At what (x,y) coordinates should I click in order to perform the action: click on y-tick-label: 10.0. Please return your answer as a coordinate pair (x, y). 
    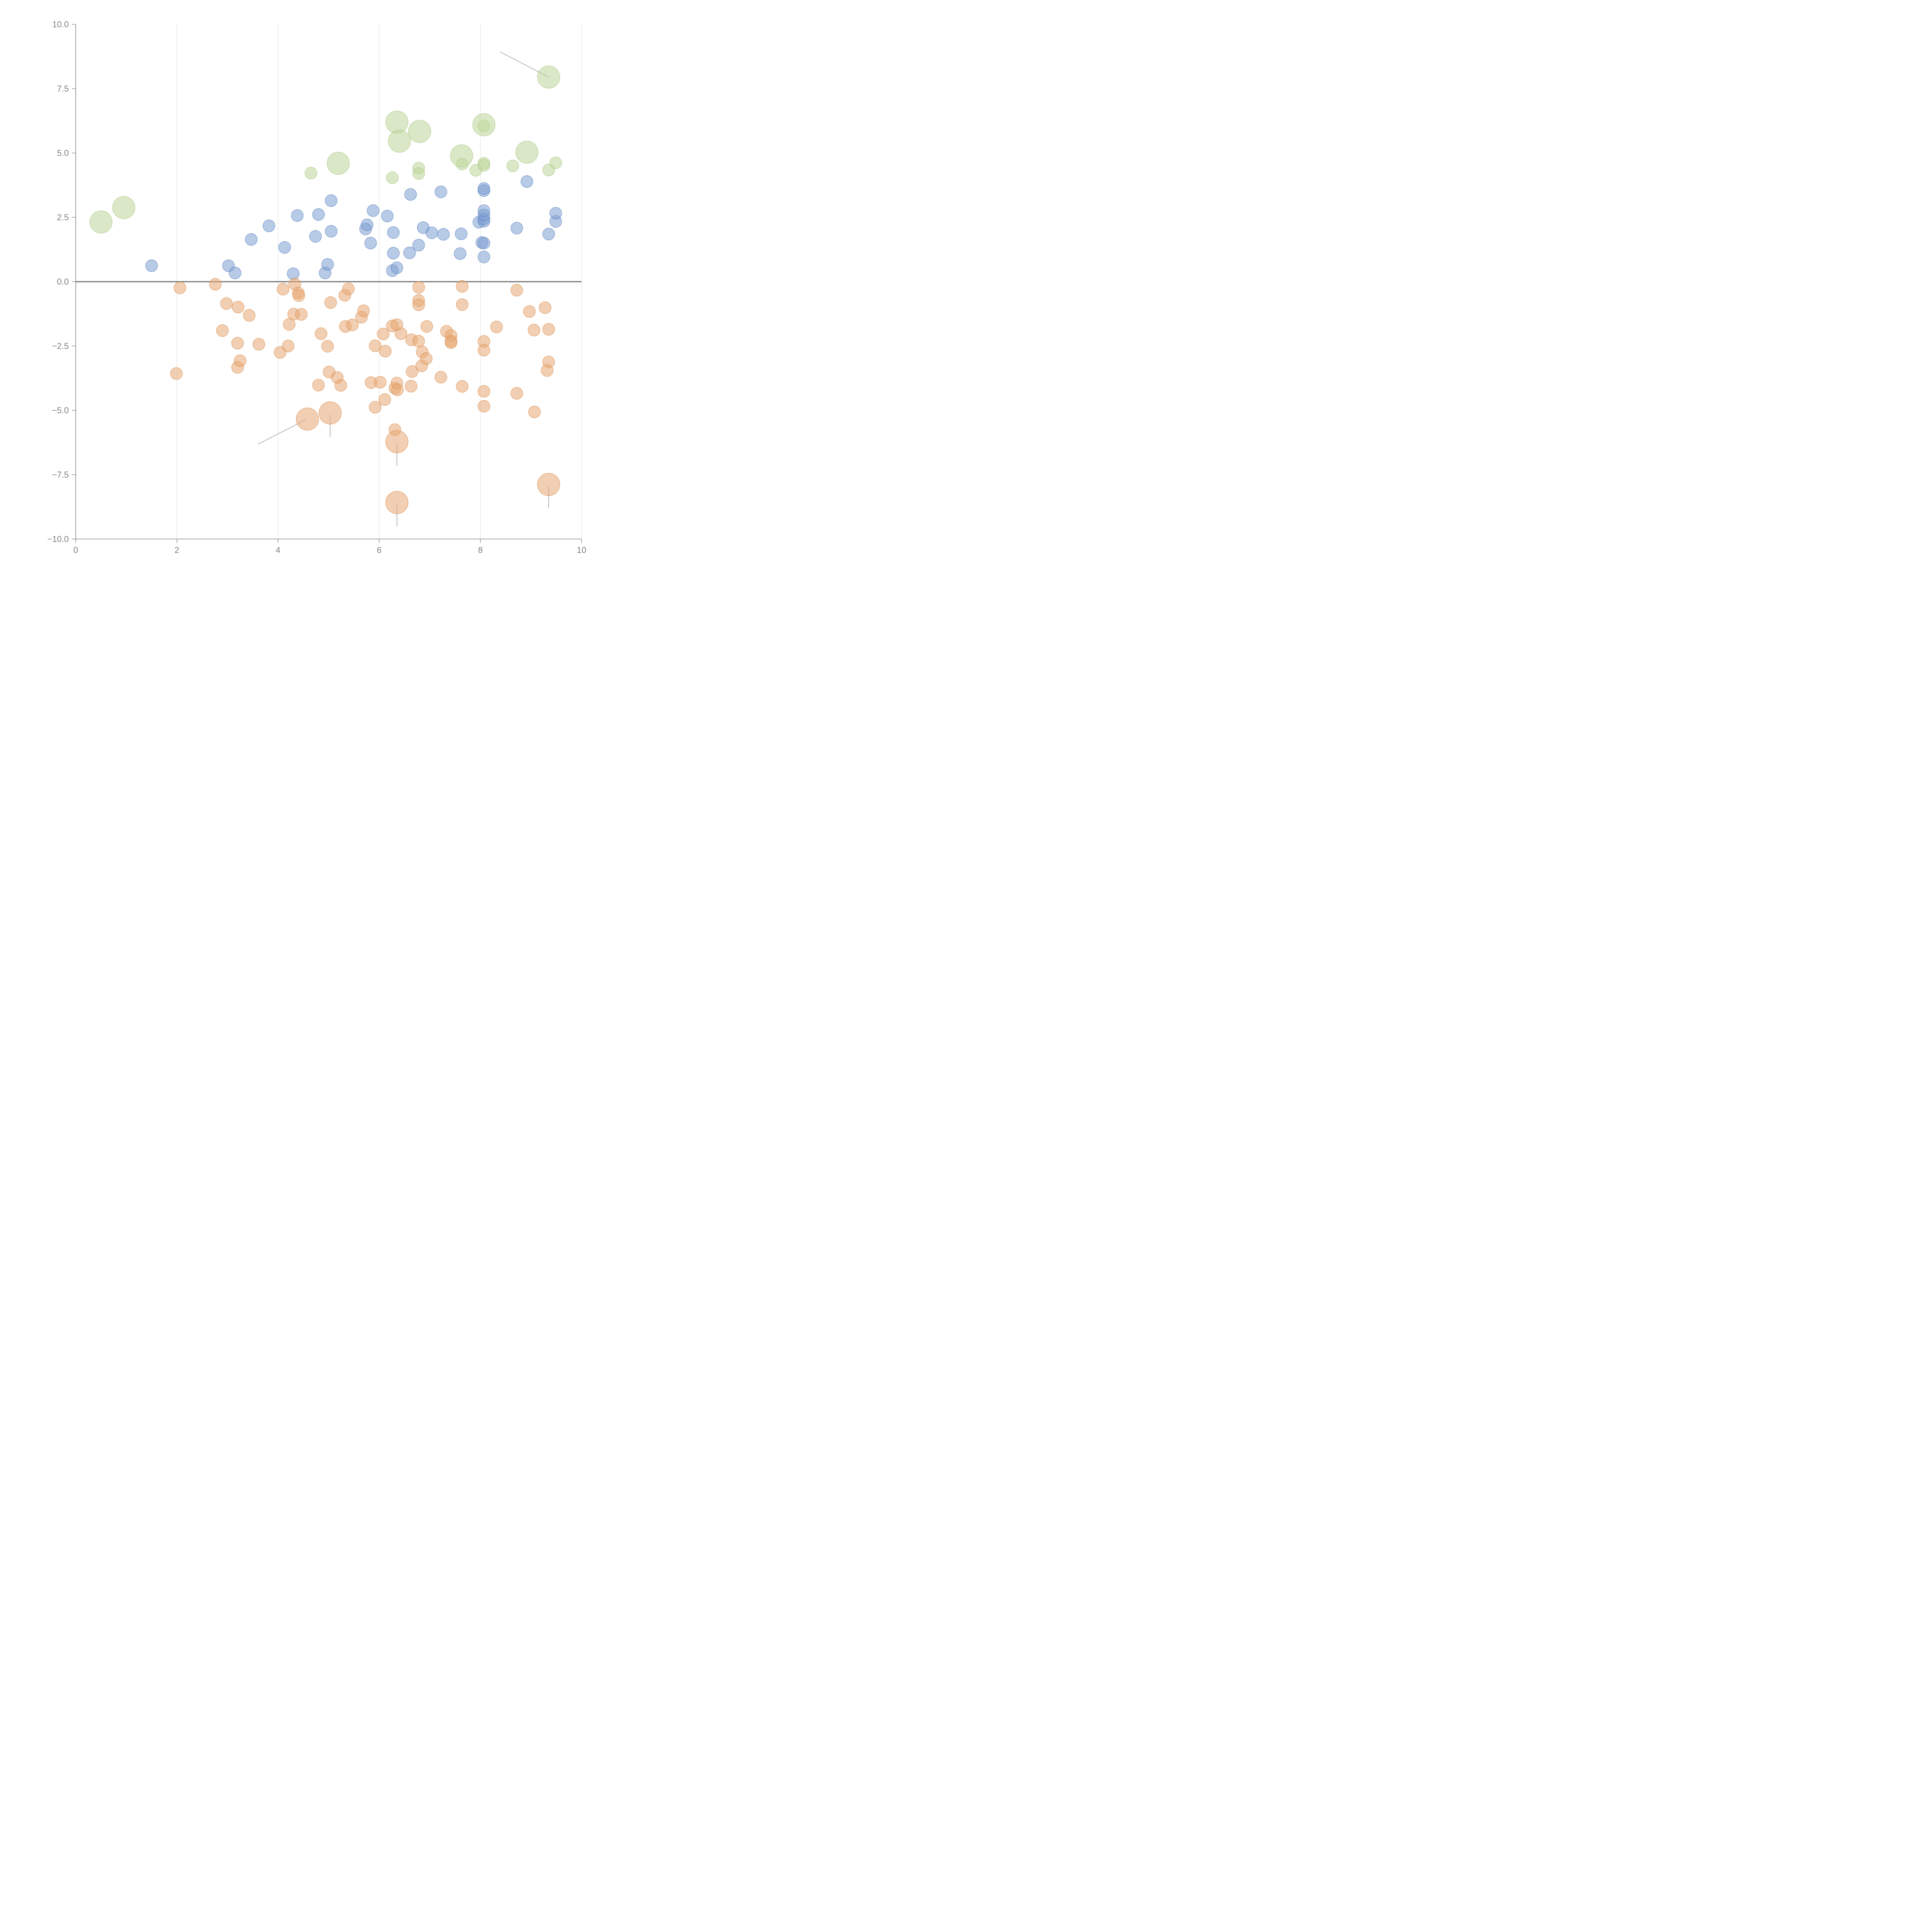
    Looking at the image, I should click on (61, 25).